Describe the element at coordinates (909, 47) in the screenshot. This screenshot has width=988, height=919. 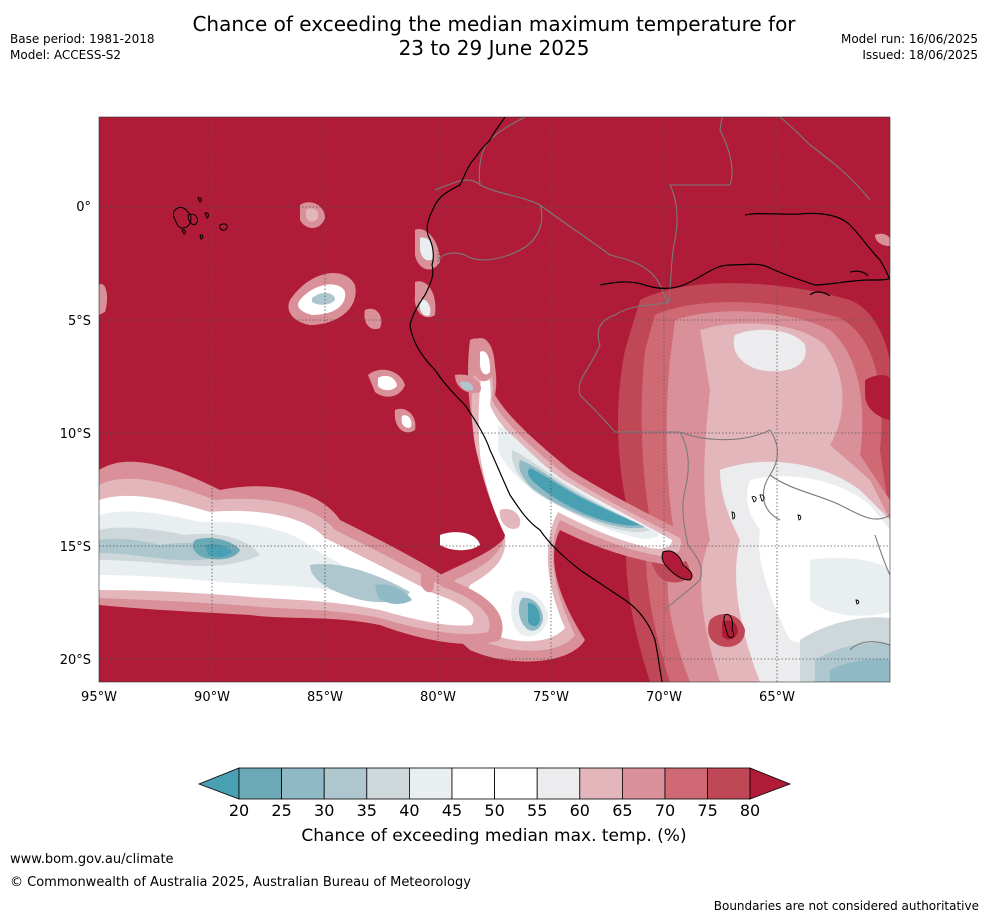
I see `meta-right: Model run: 16/06/2025 Issued: 18/06/2025` at that location.